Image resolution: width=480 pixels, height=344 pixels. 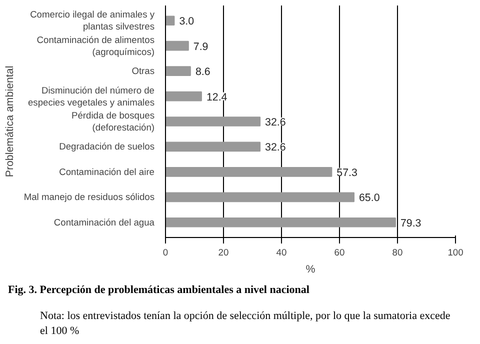 What do you see at coordinates (113, 121) in the screenshot?
I see `y-tick-label: Pérdida de bosques (deforestación)` at bounding box center [113, 121].